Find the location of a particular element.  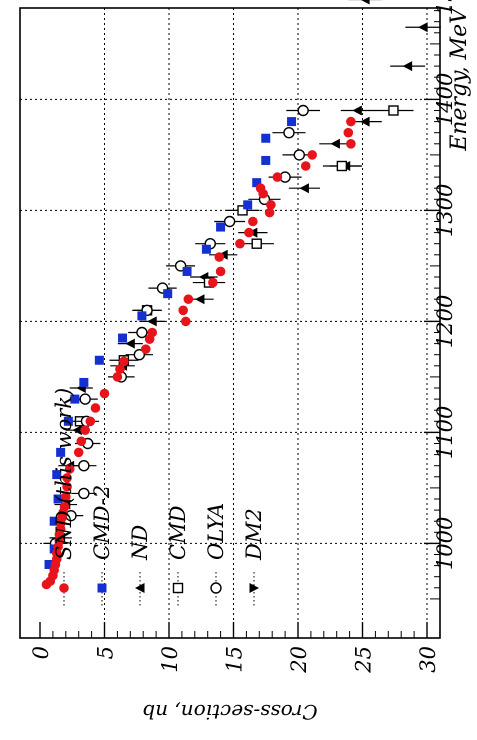

legend: SND (this work) CMD-2 ND CMD OLYA DM2 is located at coordinates (159, 498).